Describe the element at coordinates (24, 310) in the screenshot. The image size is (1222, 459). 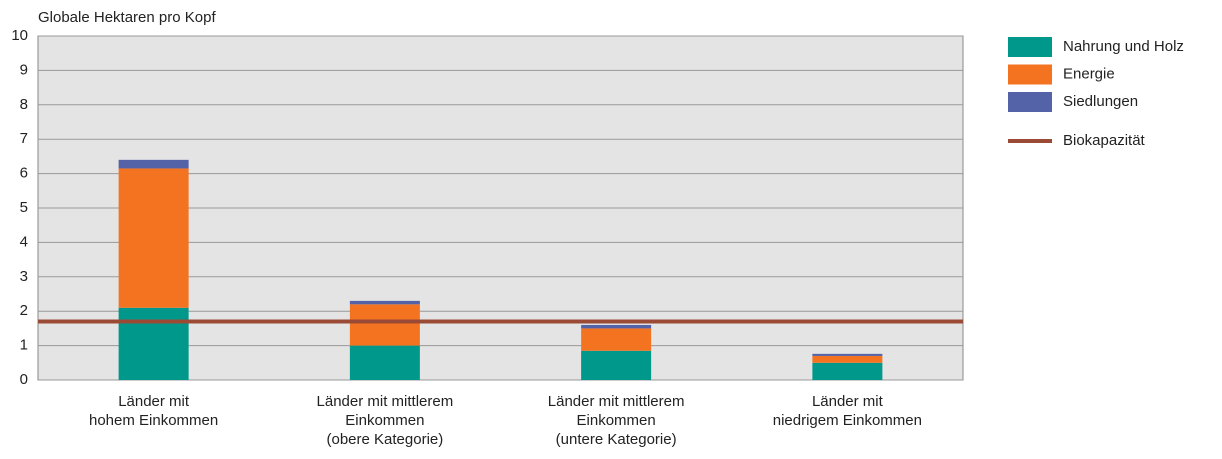
I see `y-tick-label: 2` at that location.